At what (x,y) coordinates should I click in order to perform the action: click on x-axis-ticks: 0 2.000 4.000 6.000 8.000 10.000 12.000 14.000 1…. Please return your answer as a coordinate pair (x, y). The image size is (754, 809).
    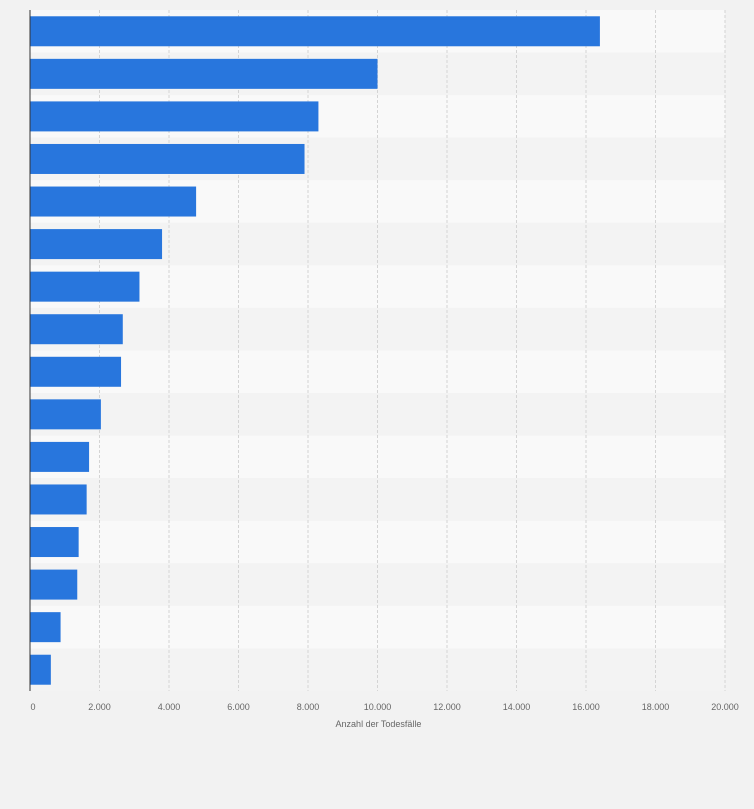
    Looking at the image, I should click on (384, 707).